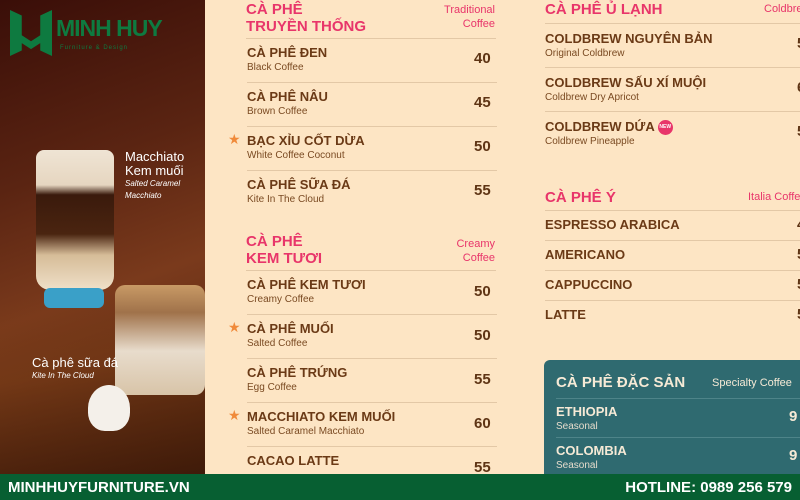 The image size is (800, 500). I want to click on glass-base, so click(74, 298).